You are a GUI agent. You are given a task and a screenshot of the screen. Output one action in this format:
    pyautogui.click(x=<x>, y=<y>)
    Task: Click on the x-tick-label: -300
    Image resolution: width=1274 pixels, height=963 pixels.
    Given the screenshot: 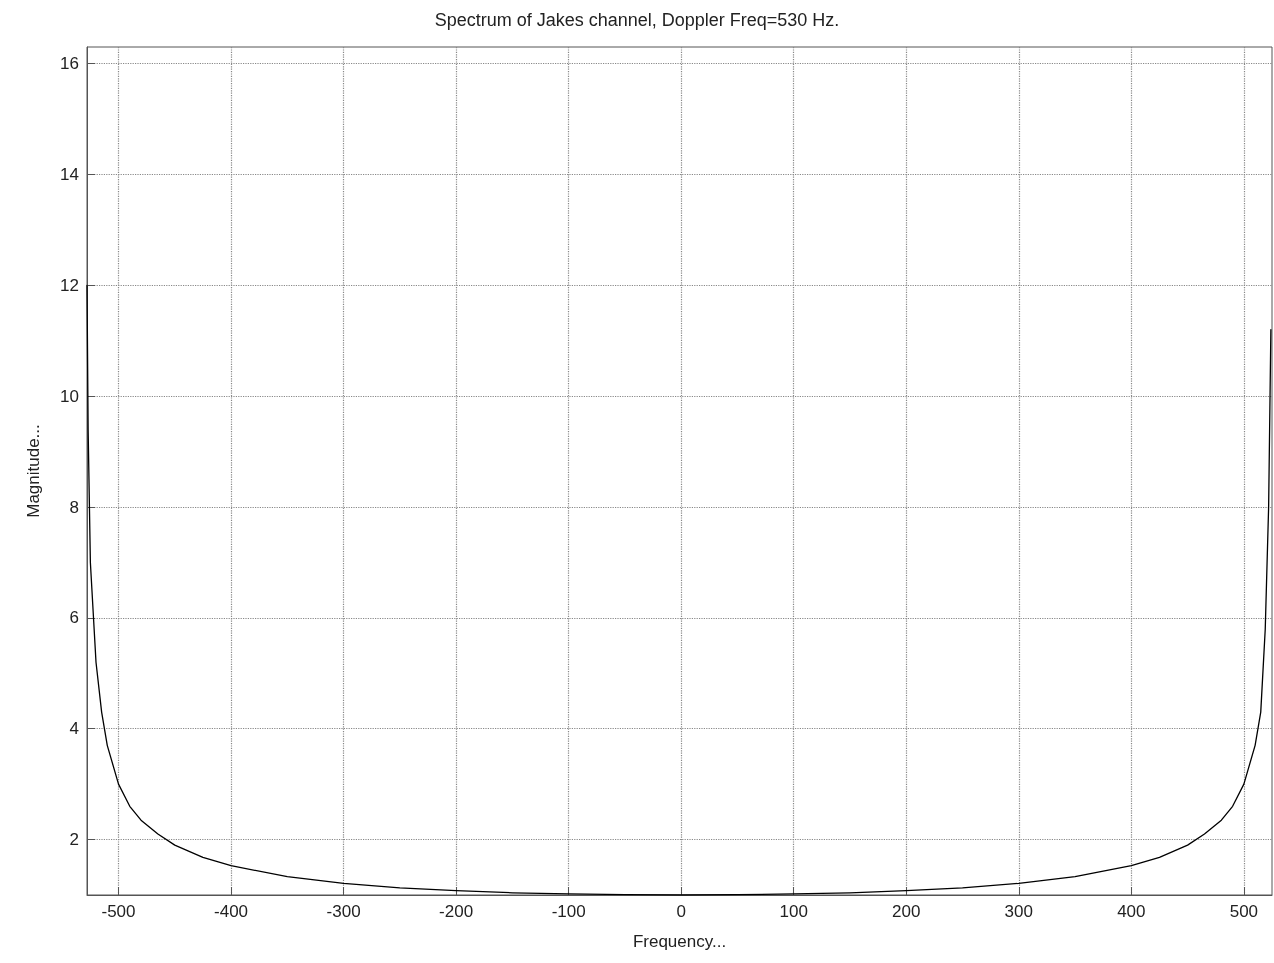 What is the action you would take?
    pyautogui.click(x=343, y=911)
    